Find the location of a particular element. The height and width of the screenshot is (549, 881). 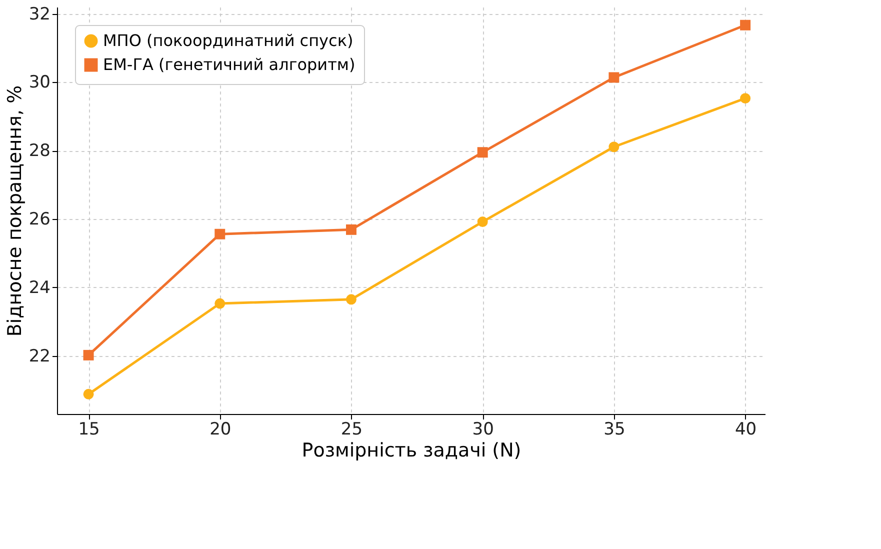

legend-label: ЕМ-ГА (генетичний алгоритм) is located at coordinates (229, 64).